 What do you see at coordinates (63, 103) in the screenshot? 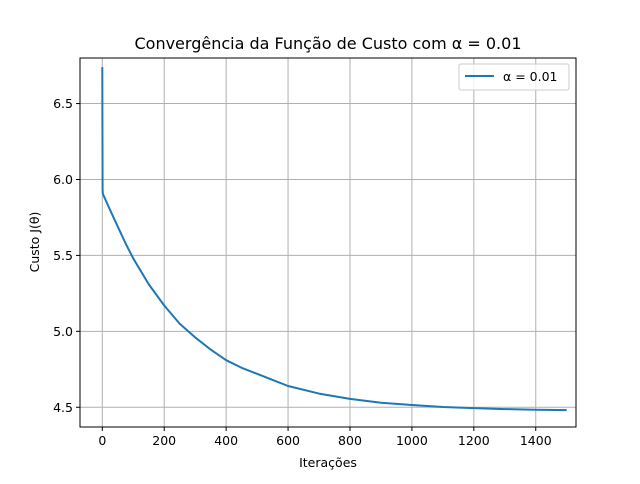
I see `y-tick-label: 6.5` at bounding box center [63, 103].